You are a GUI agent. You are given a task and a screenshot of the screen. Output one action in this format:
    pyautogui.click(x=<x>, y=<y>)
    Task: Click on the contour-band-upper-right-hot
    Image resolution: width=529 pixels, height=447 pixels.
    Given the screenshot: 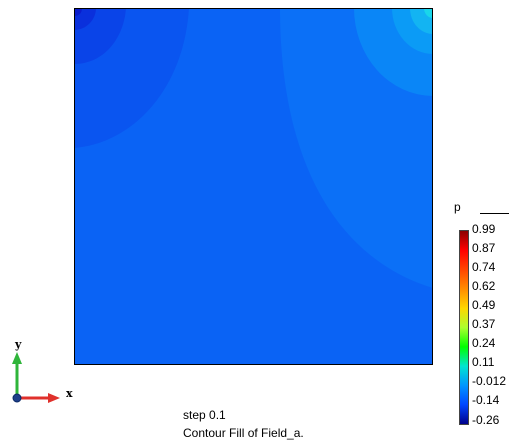 What is the action you would take?
    pyautogui.click(x=428, y=13)
    